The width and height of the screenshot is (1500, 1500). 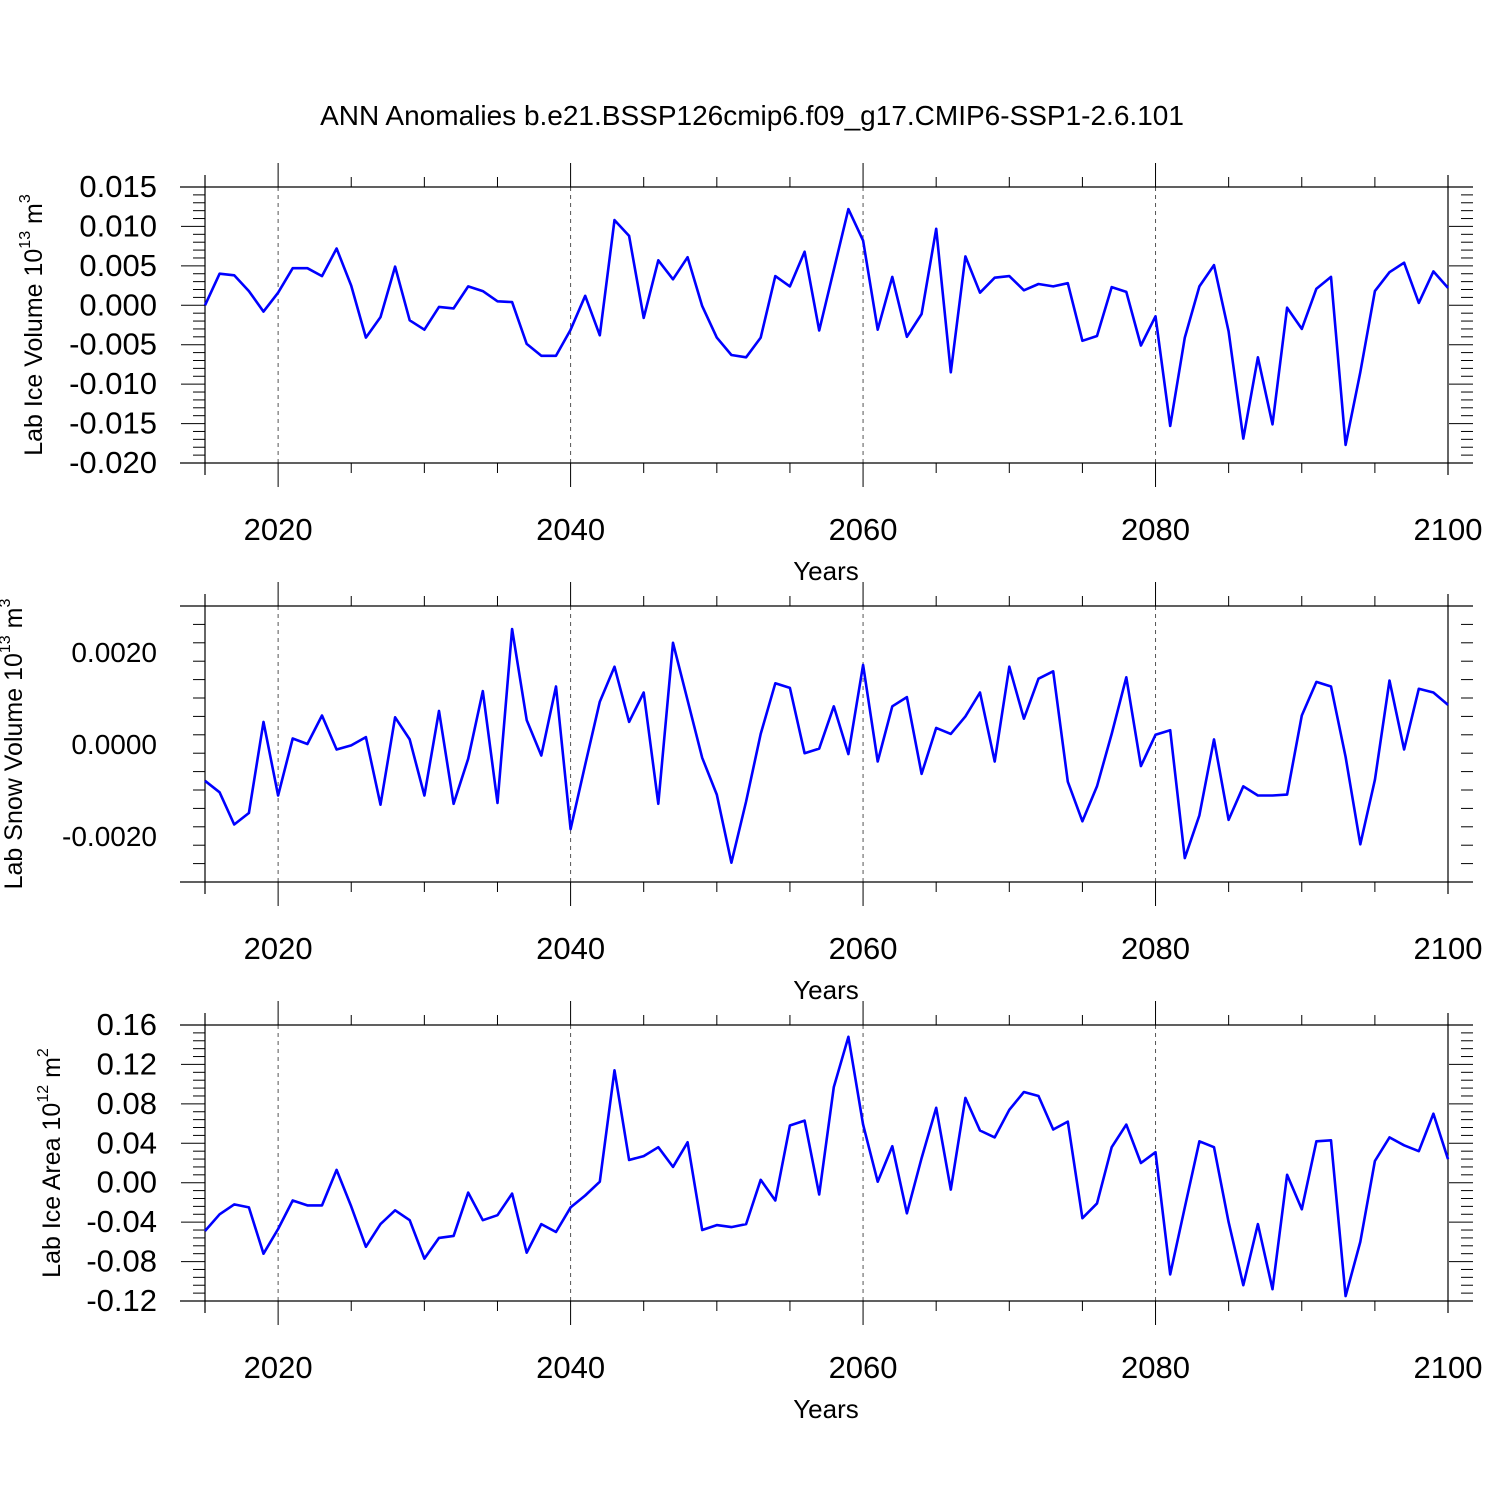 What do you see at coordinates (118, 225) in the screenshot?
I see `y-tick-label: 0.010` at bounding box center [118, 225].